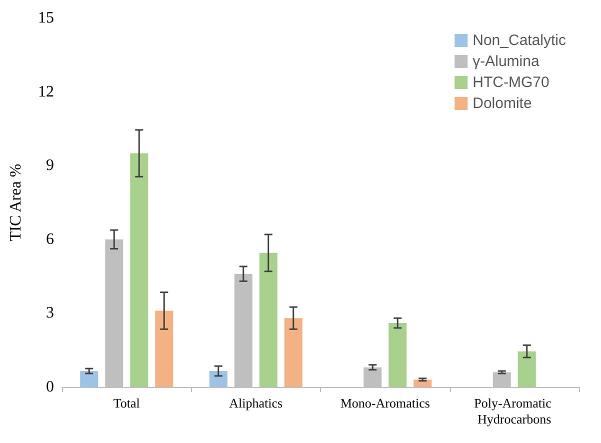  I want to click on y-axis-title: TIC Area %, so click(16, 203).